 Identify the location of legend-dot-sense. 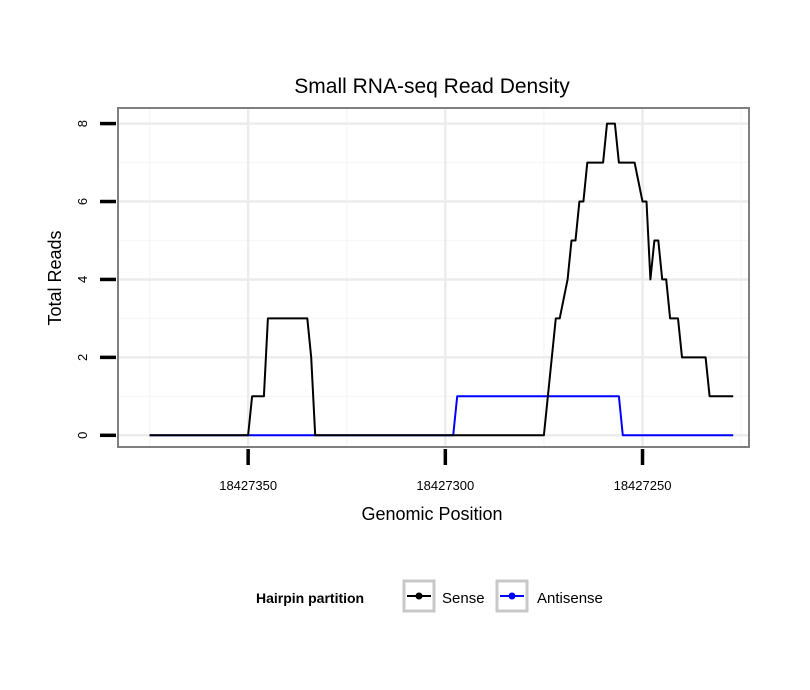
(419, 596).